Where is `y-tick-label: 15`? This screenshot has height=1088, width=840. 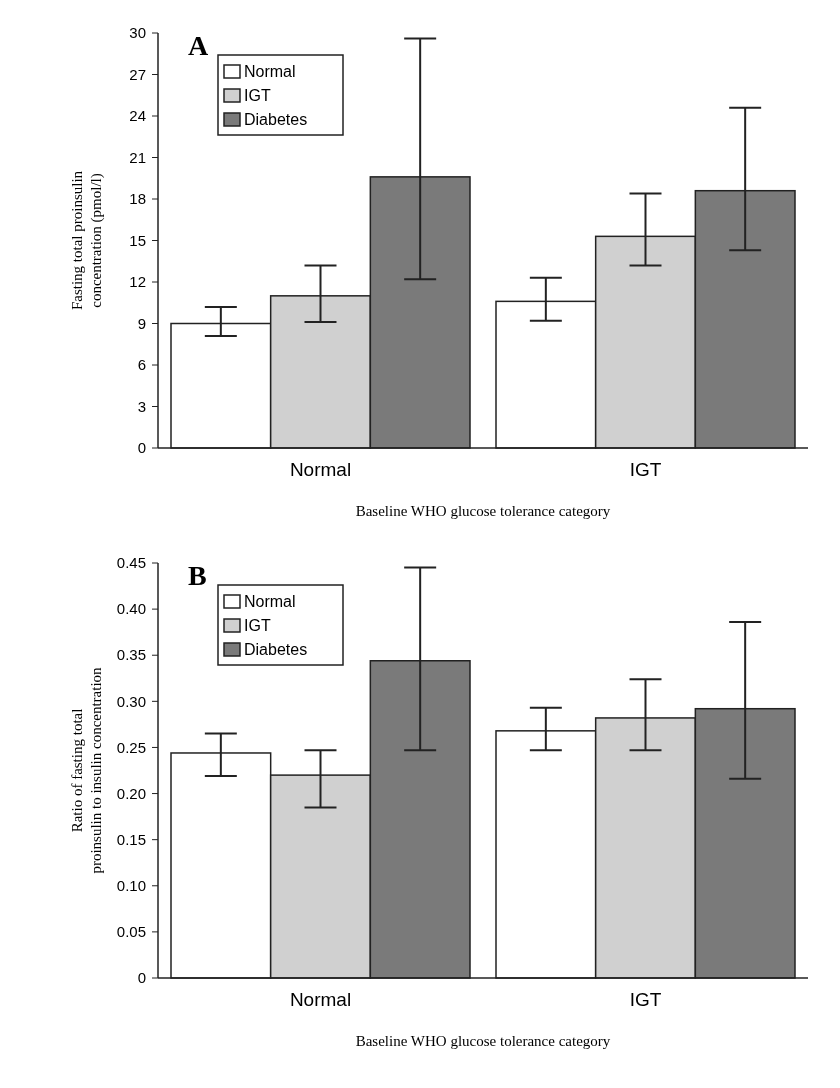 y-tick-label: 15 is located at coordinates (137, 240).